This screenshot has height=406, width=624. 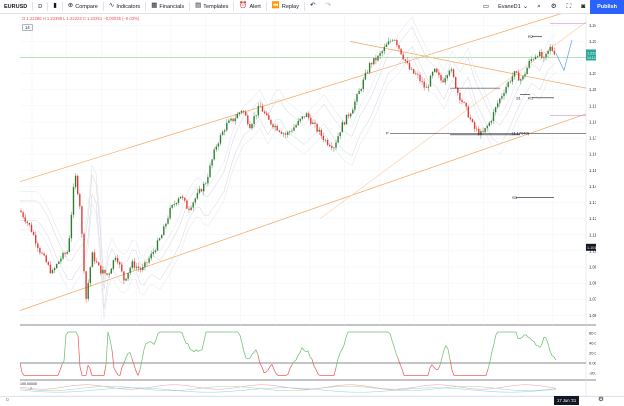 What do you see at coordinates (513, 7) in the screenshot?
I see `layout-name-button: EvaneD1 ⌄` at bounding box center [513, 7].